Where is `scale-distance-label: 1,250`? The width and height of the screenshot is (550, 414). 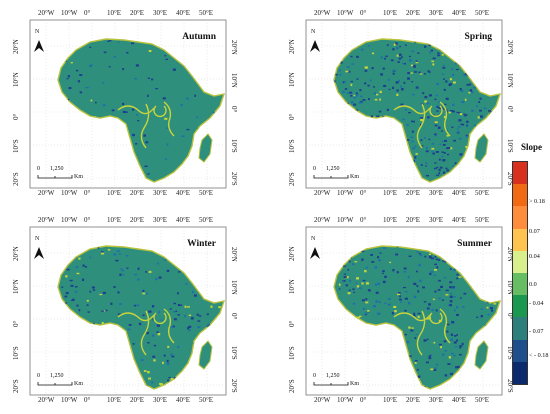
scale-distance-label: 1,250 is located at coordinates (57, 169).